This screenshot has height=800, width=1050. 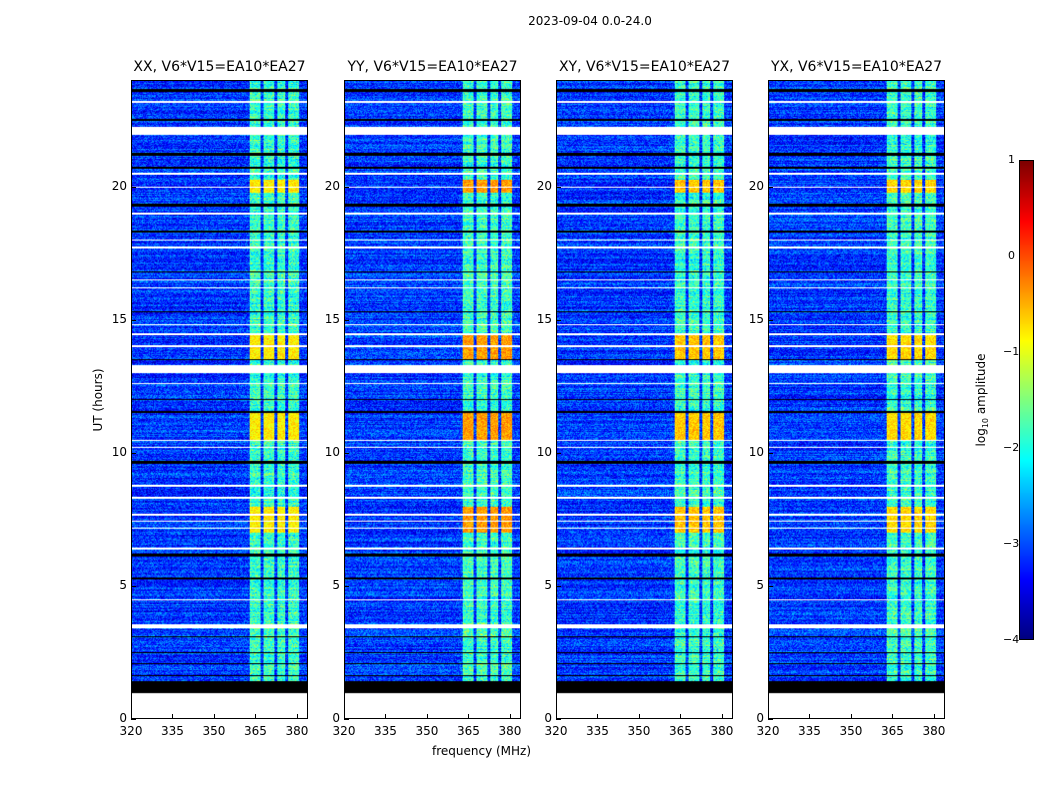 What do you see at coordinates (1011, 255) in the screenshot?
I see `colorbar-tick-label: 0` at bounding box center [1011, 255].